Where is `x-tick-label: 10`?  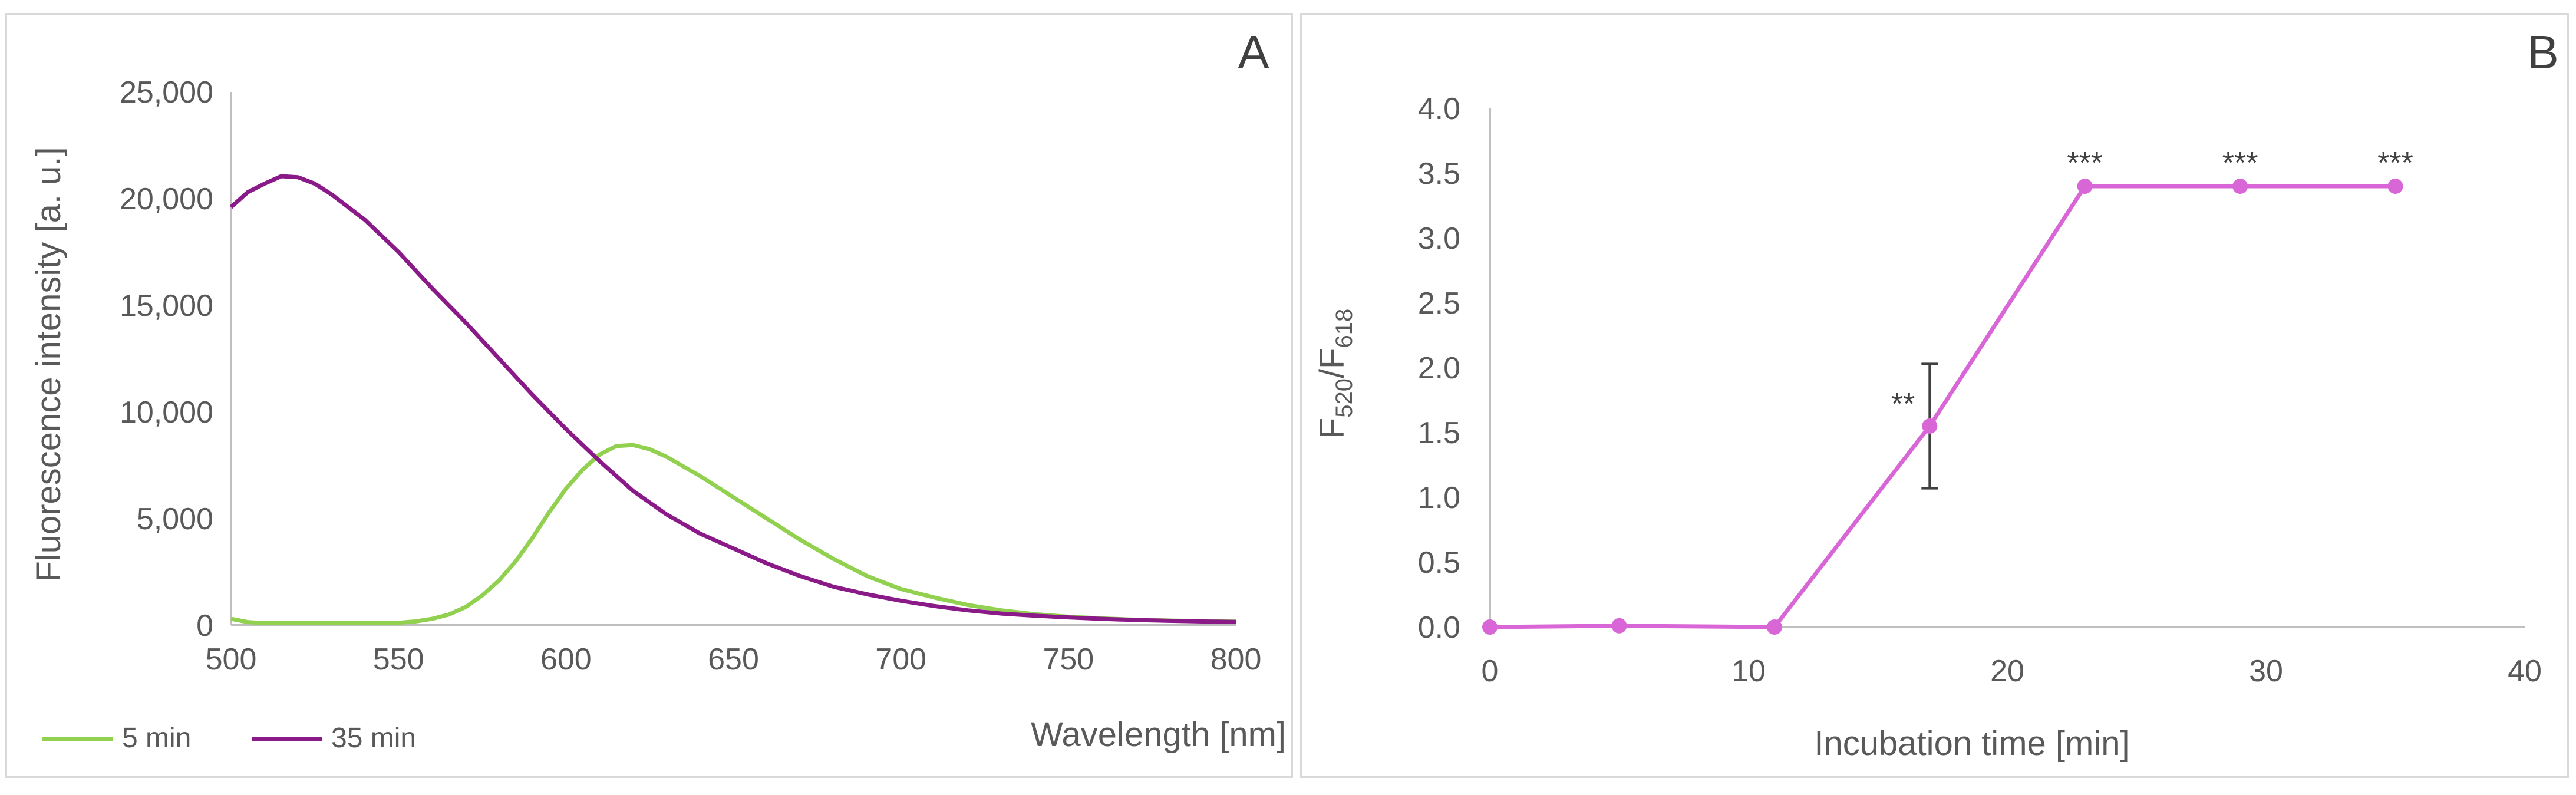
x-tick-label: 10 is located at coordinates (1749, 671).